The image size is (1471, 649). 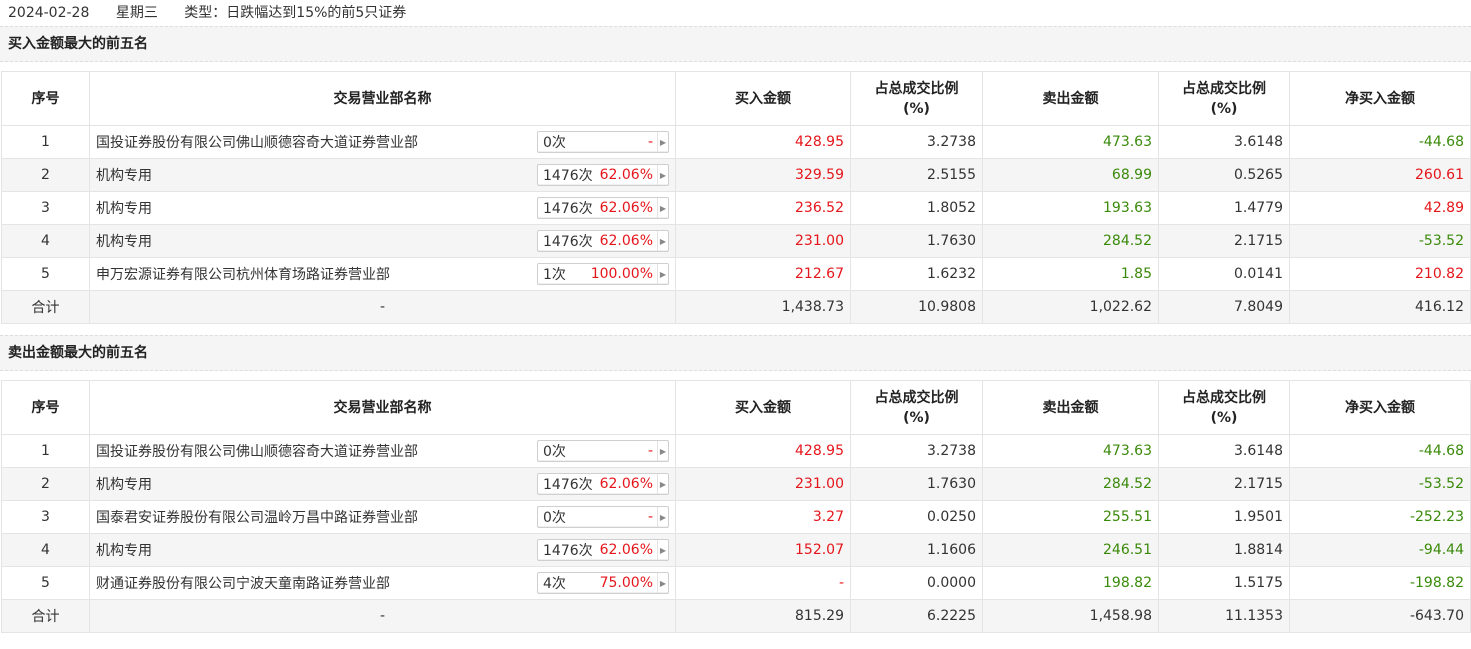 What do you see at coordinates (257, 518) in the screenshot?
I see `broker-name-link: 国泰君安证券股份有限公司温岭万昌中路证券营业部` at bounding box center [257, 518].